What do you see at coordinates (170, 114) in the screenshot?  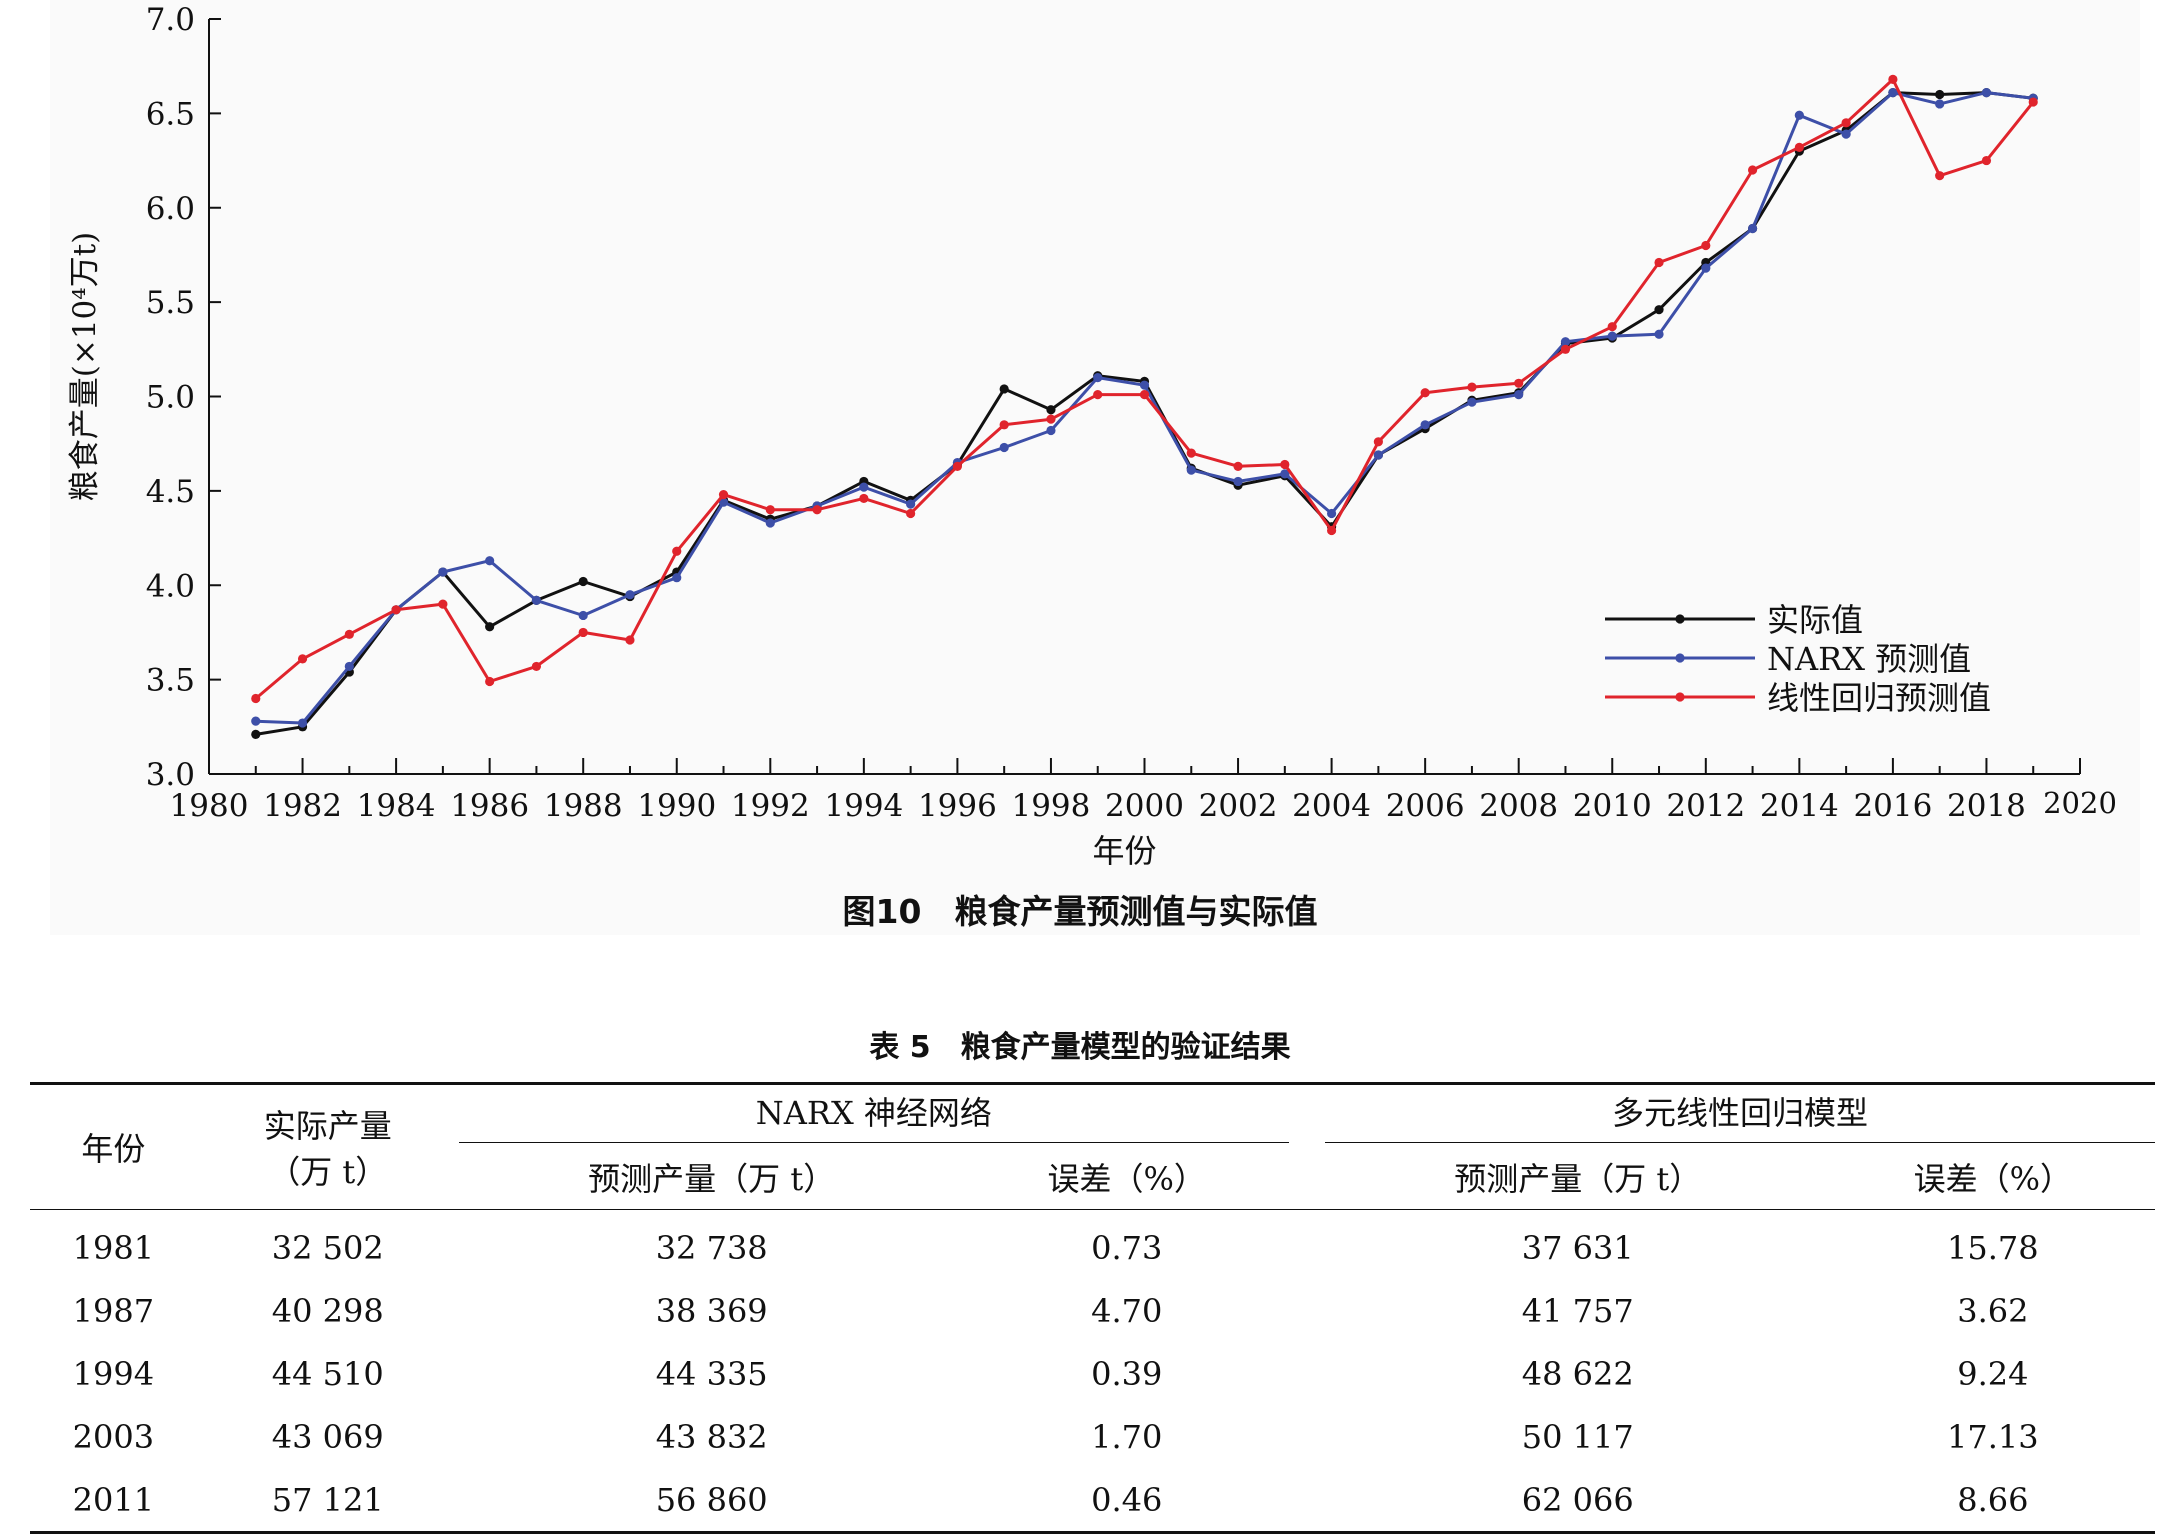 I see `y-tick-label: 6.5` at bounding box center [170, 114].